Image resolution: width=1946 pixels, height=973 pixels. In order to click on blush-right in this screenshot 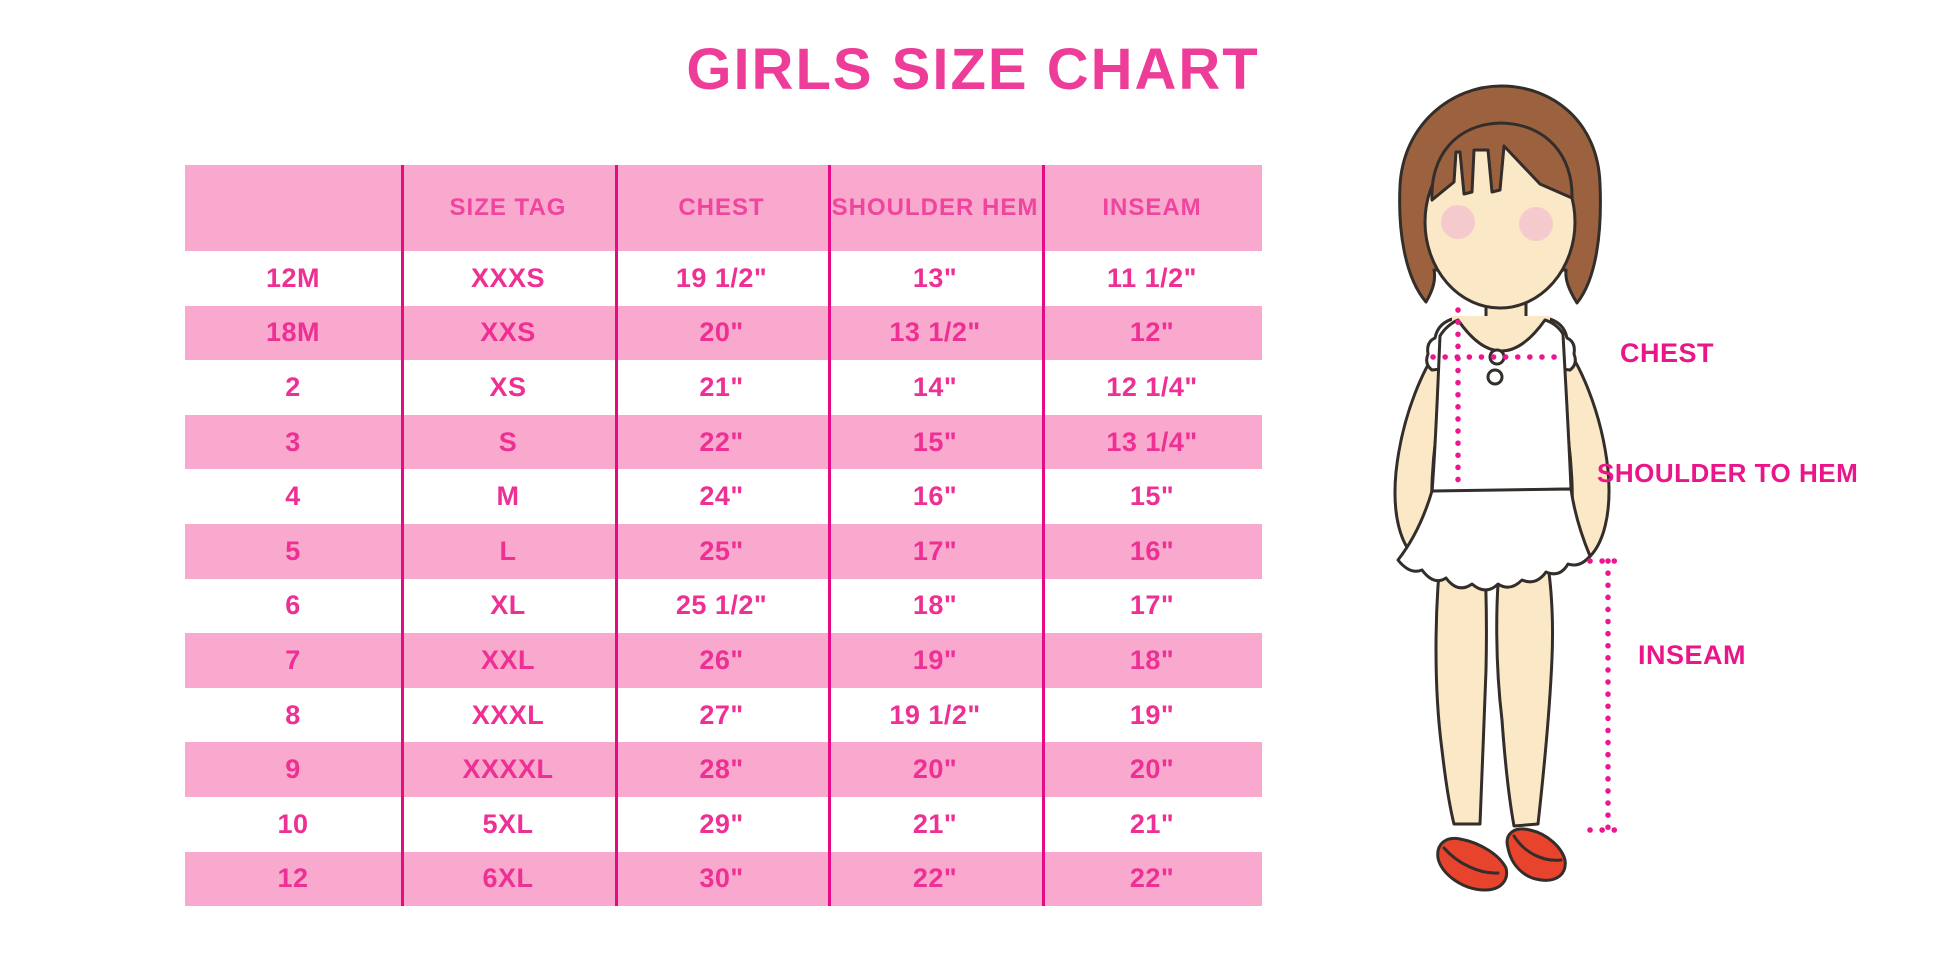, I will do `click(1536, 224)`.